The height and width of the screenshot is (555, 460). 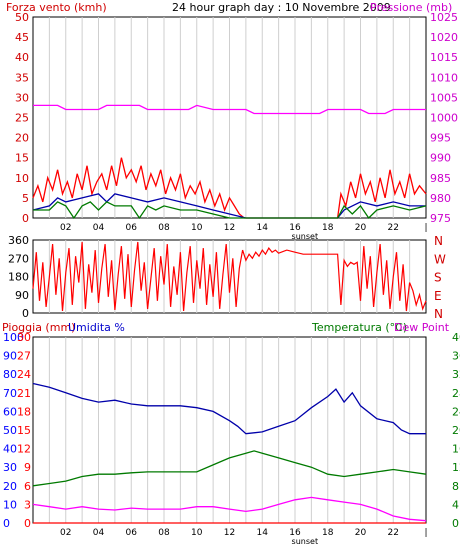 I want to click on temperature-tick-label: 12, so click(x=456, y=467).